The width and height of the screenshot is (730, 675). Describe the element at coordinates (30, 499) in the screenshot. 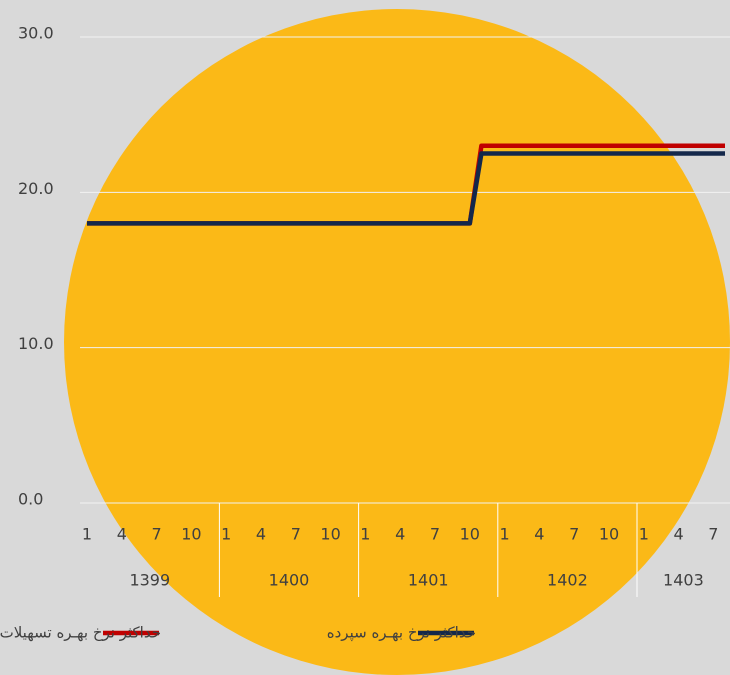

I see `y-tick-label: 0.0` at that location.